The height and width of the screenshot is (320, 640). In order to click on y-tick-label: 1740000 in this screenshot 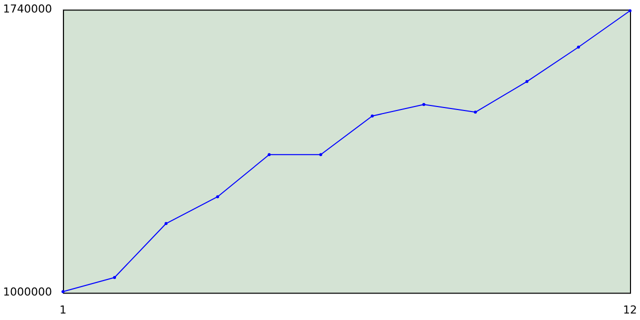, I will do `click(27, 9)`.